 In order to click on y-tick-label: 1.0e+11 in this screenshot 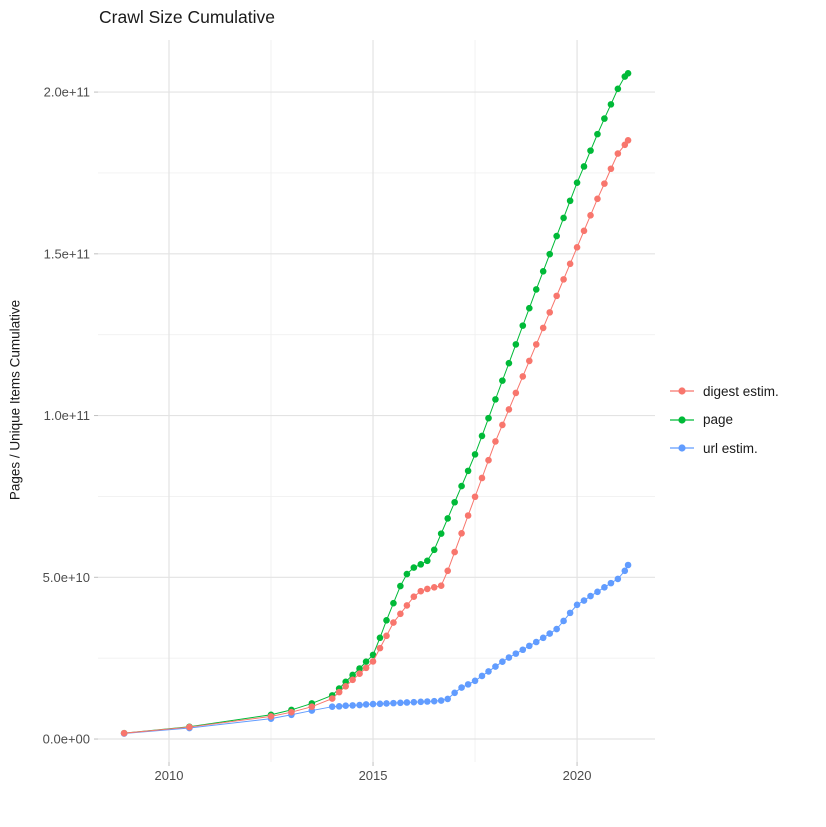, I will do `click(67, 415)`.